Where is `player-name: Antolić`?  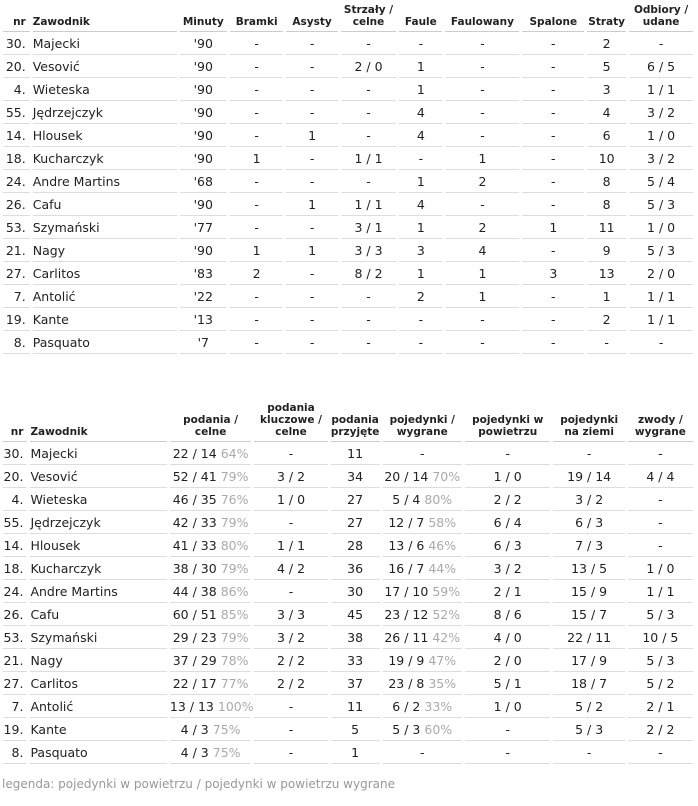
player-name: Antolić is located at coordinates (98, 706).